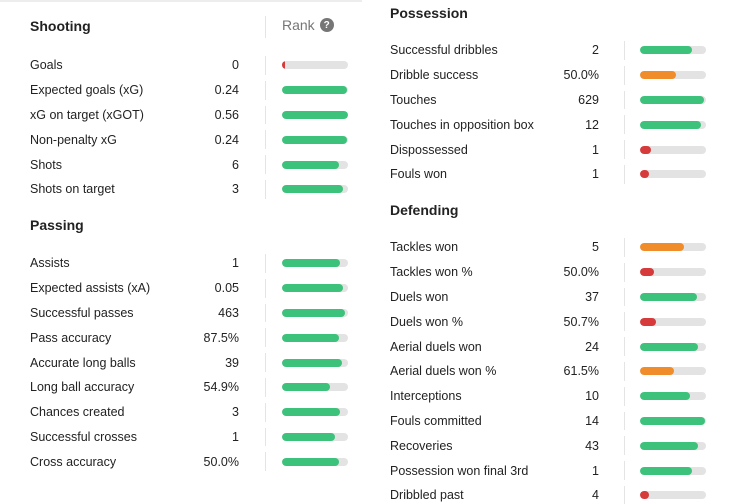 This screenshot has height=504, width=730. I want to click on percentile-bar-possession-won-final-3rd, so click(673, 470).